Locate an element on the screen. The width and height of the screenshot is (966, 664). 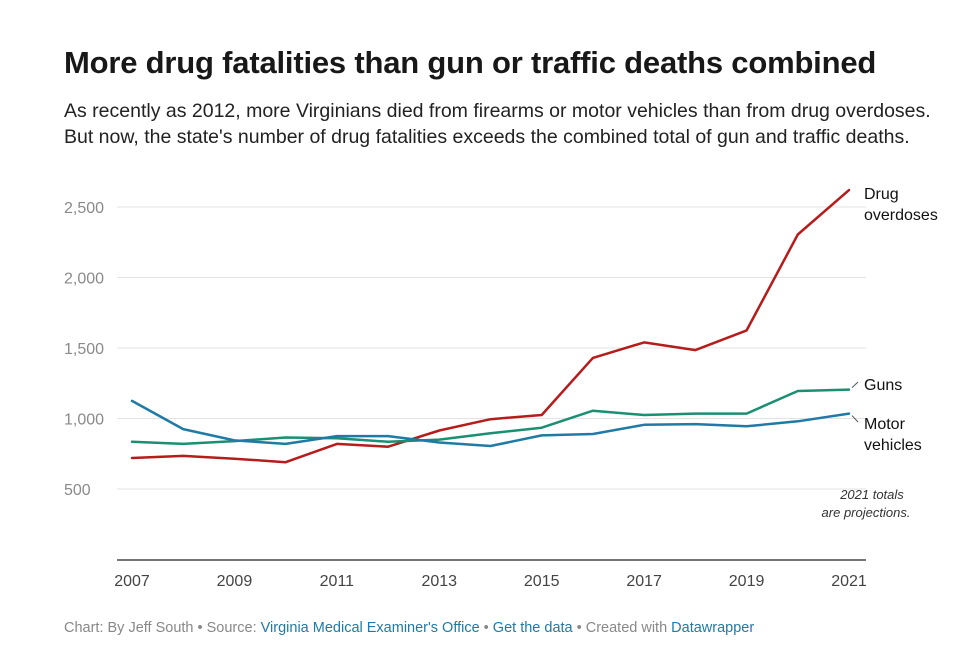
motor-vehicles-label: Motor is located at coordinates (885, 424).